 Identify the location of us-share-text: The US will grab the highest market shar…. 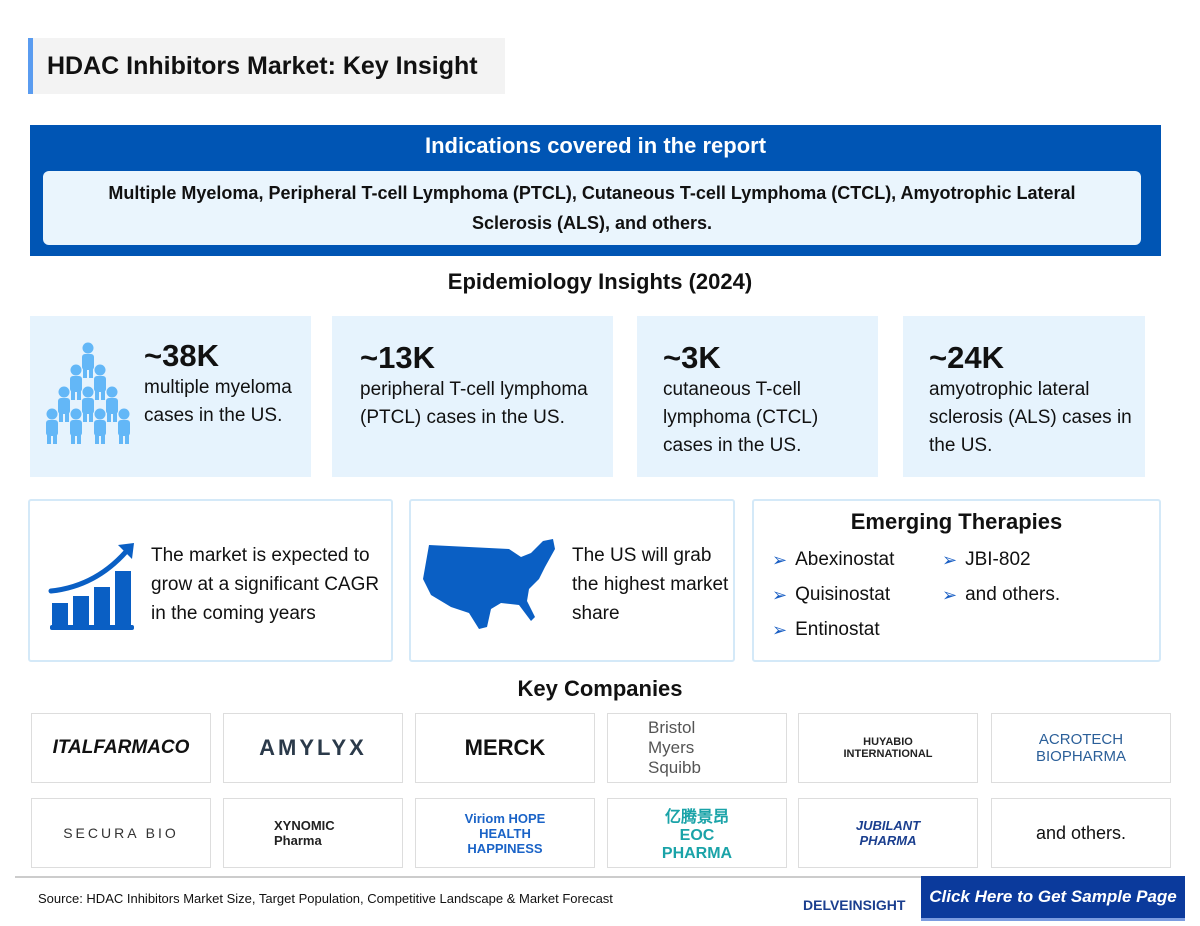
(650, 584).